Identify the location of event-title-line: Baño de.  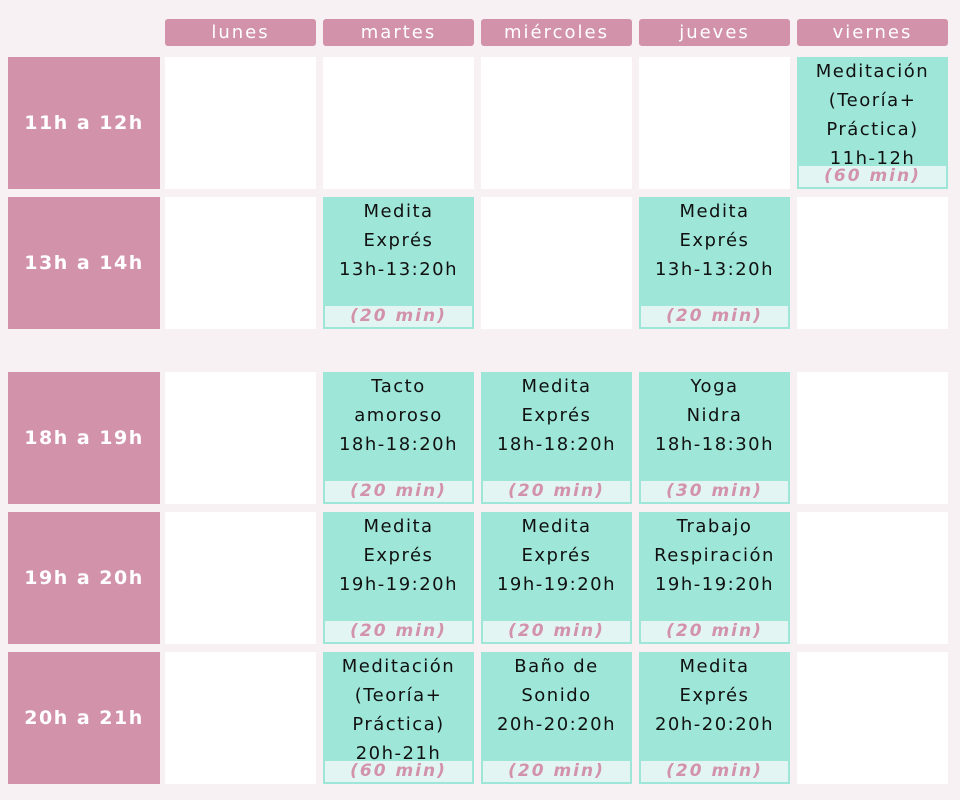
(556, 666).